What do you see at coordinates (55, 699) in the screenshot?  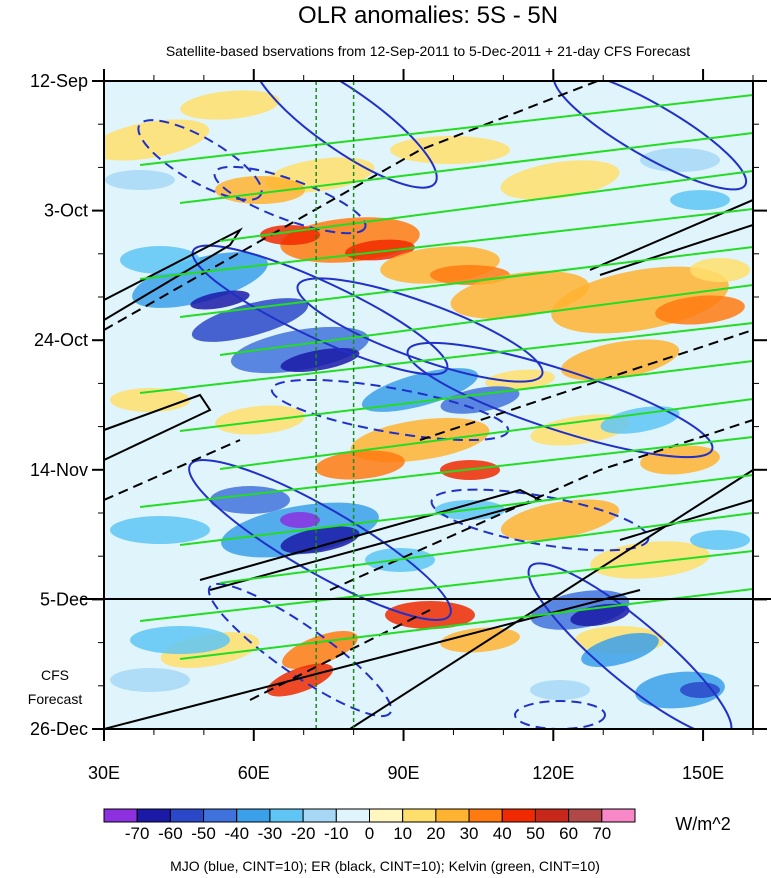 I see `forecast-label-line2: Forecast` at bounding box center [55, 699].